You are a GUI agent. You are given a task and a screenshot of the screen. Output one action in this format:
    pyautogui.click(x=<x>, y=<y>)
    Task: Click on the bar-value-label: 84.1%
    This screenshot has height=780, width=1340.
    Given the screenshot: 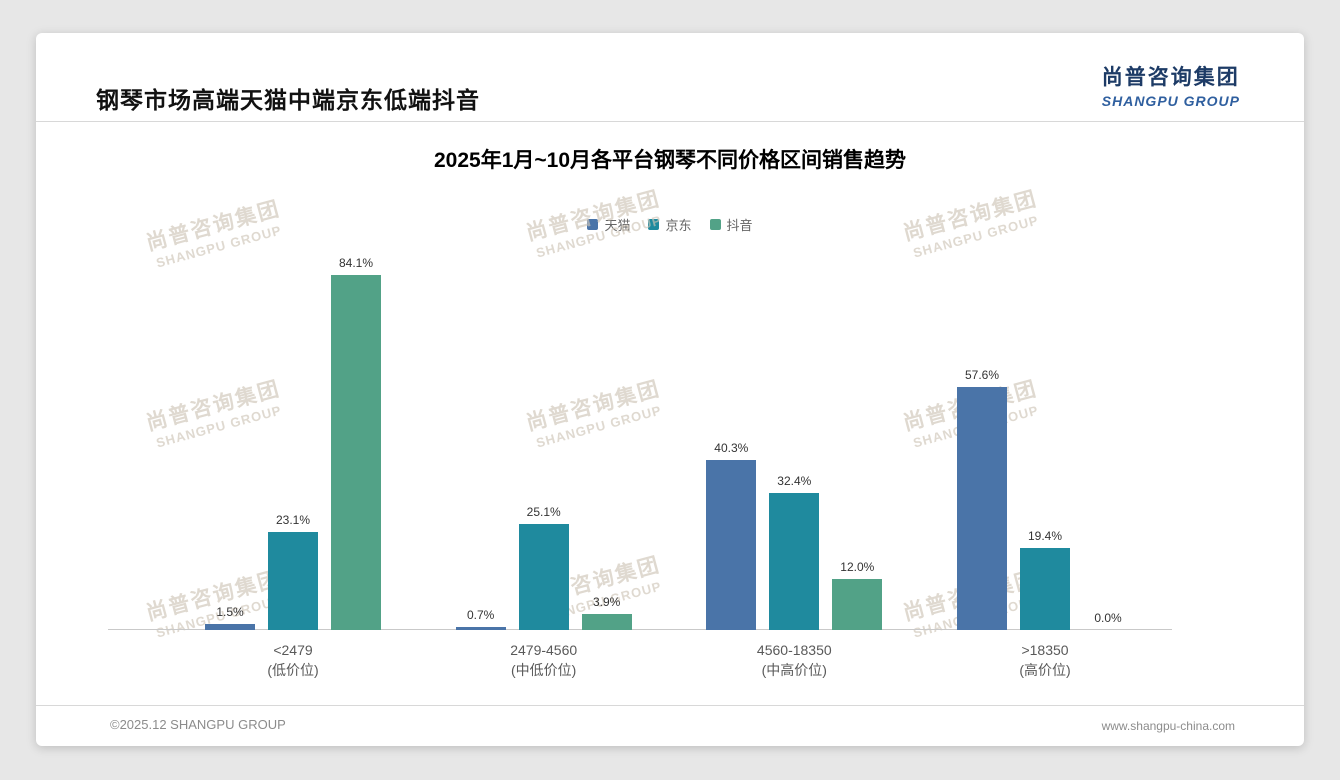 What is the action you would take?
    pyautogui.click(x=356, y=262)
    